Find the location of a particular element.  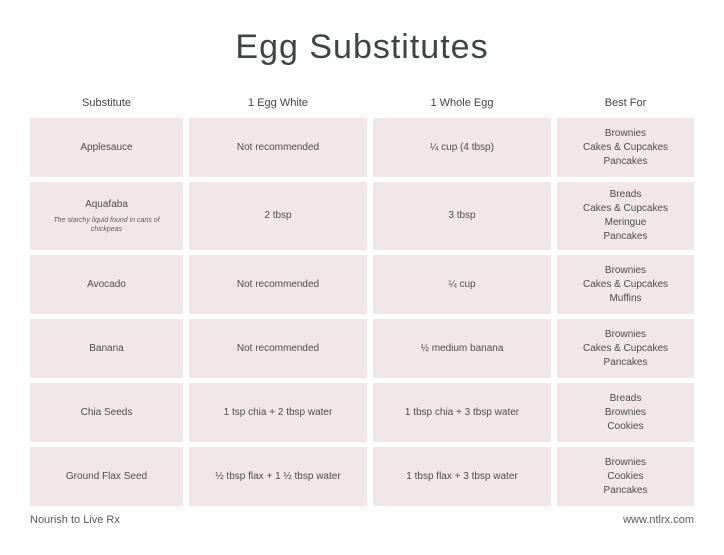

cell-whole-egg-amount: 3 tbsp is located at coordinates (462, 216).